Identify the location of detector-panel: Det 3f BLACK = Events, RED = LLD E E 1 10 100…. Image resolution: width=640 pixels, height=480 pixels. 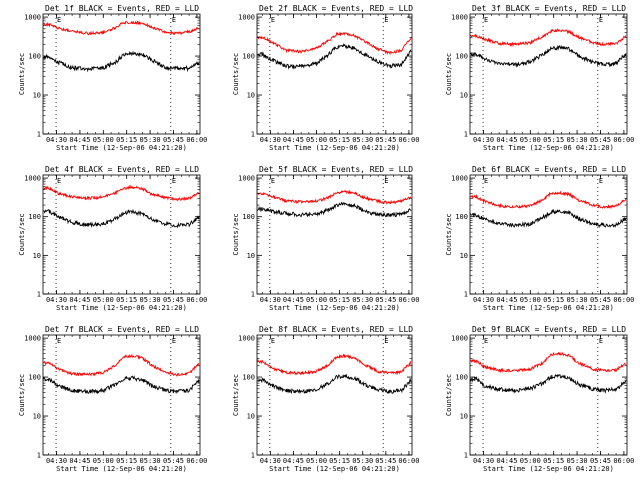
(539, 78).